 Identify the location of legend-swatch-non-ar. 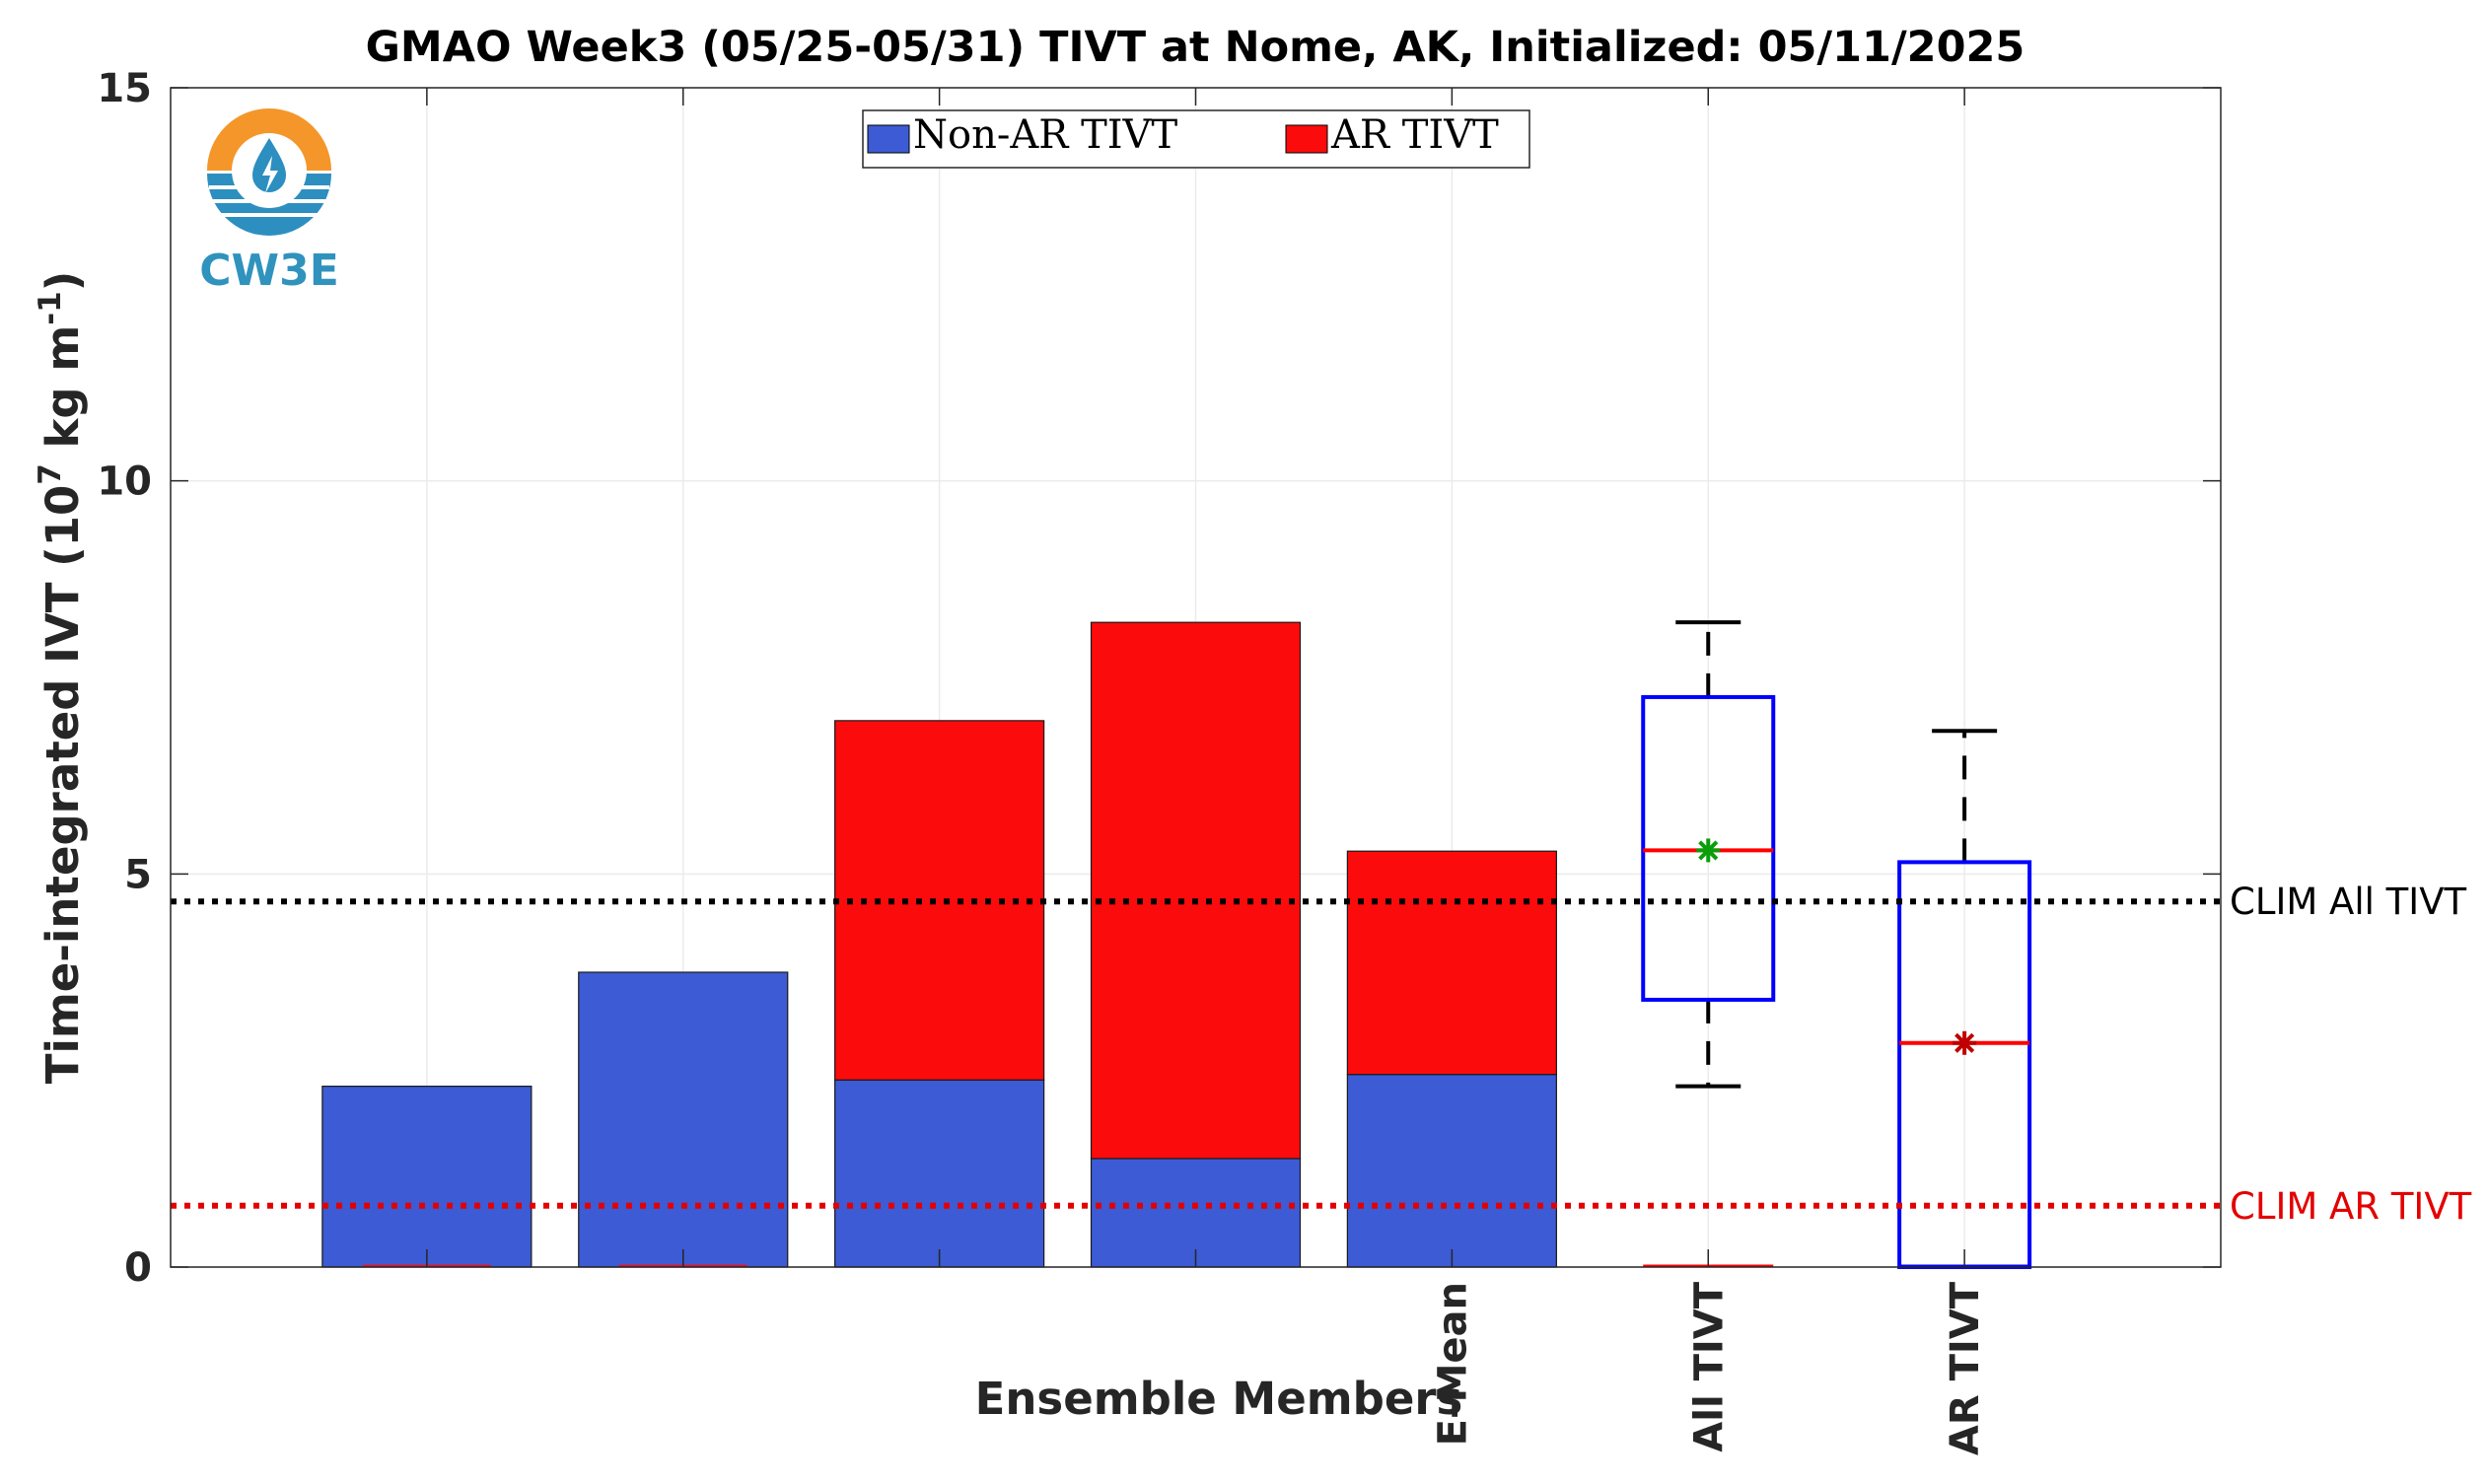
(888, 139).